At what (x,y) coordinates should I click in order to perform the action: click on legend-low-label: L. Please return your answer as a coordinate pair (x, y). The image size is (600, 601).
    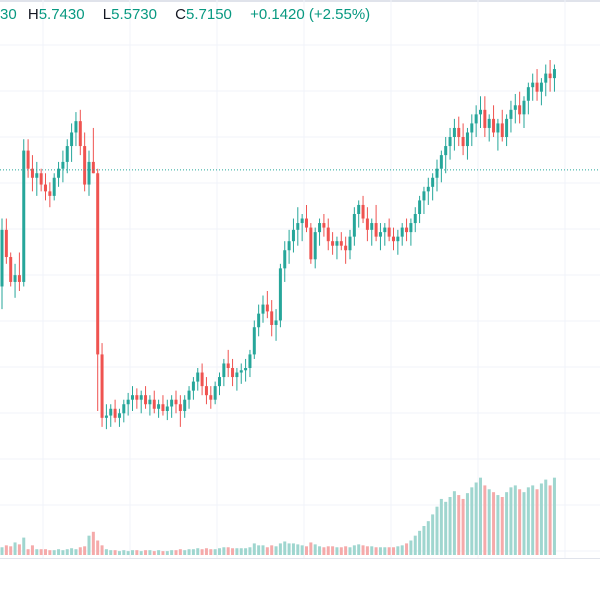
    Looking at the image, I should click on (107, 14).